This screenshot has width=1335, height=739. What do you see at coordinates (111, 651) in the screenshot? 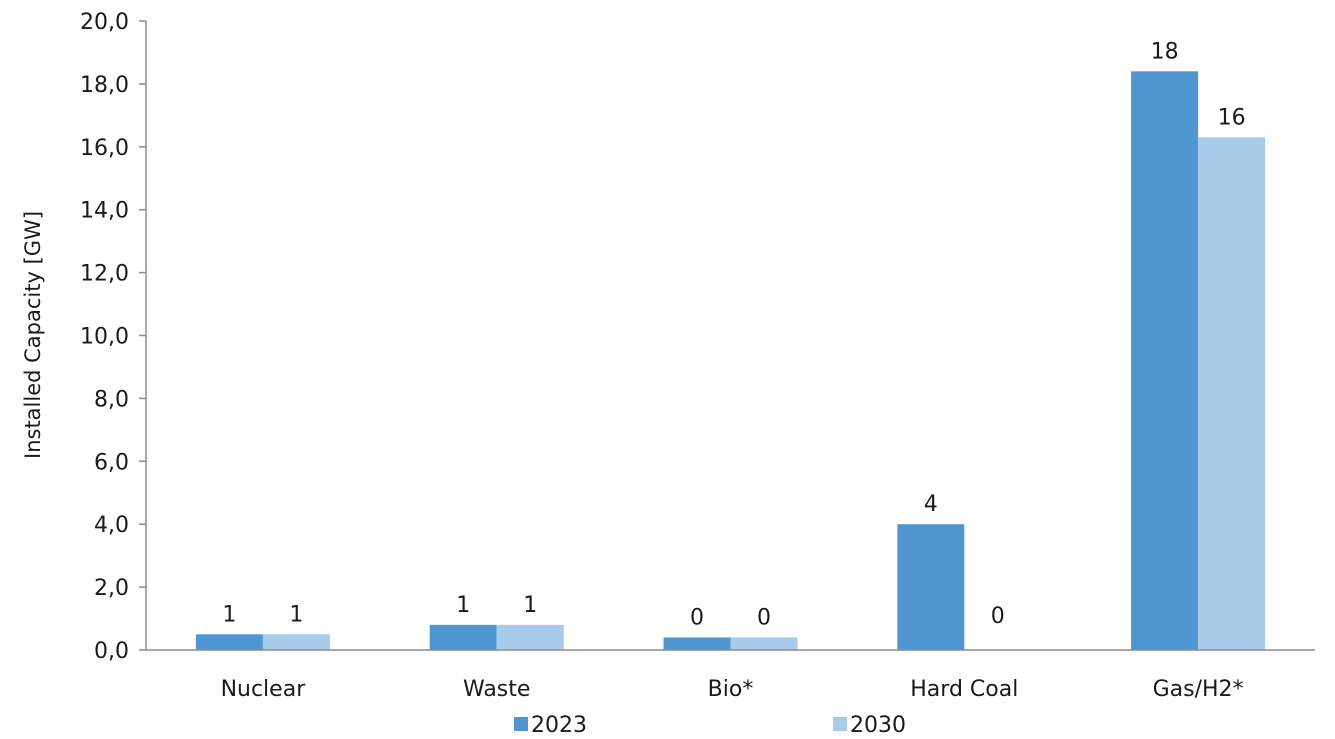
I see `y-tick-label: 0,0` at bounding box center [111, 651].